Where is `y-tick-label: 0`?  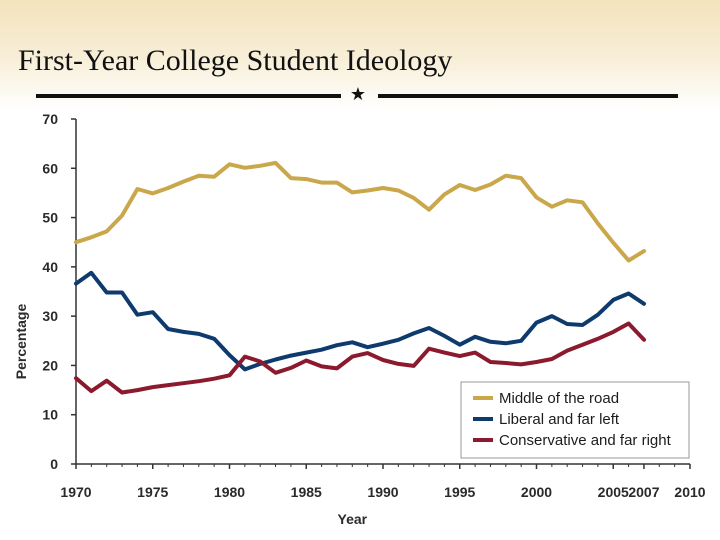 y-tick-label: 0 is located at coordinates (54, 464).